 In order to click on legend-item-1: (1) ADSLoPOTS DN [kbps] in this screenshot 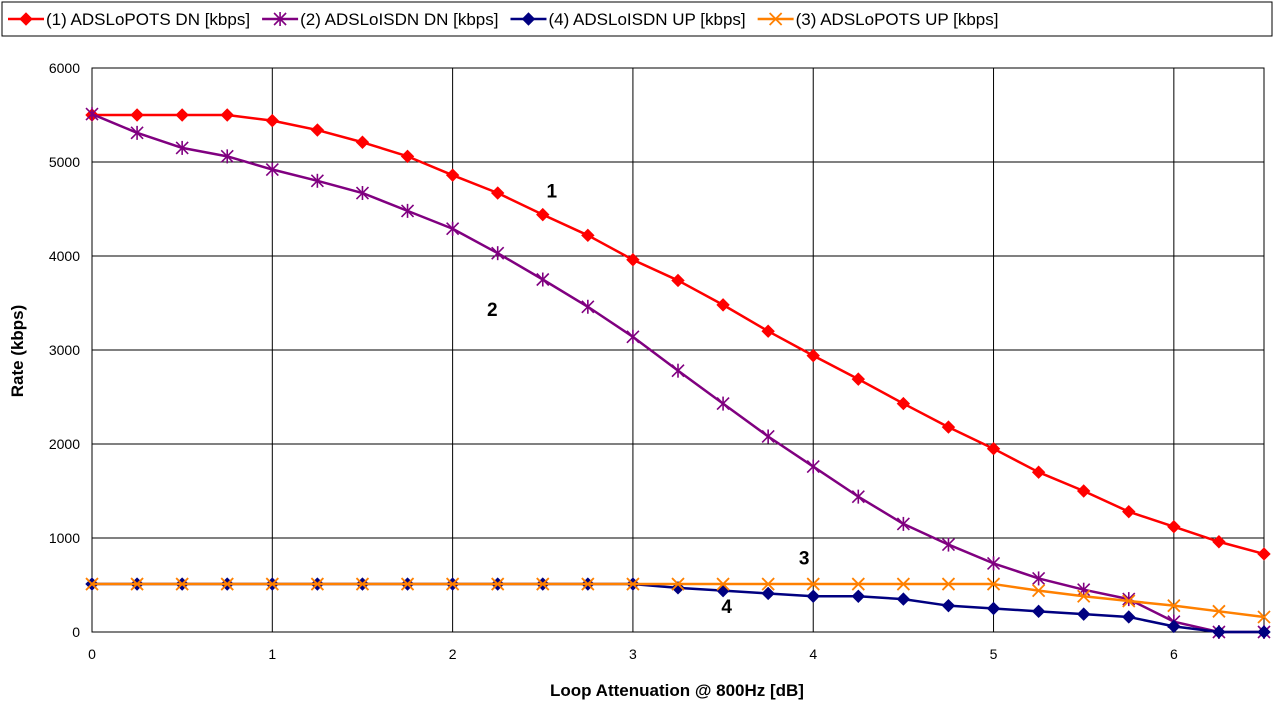, I will do `click(129, 19)`.